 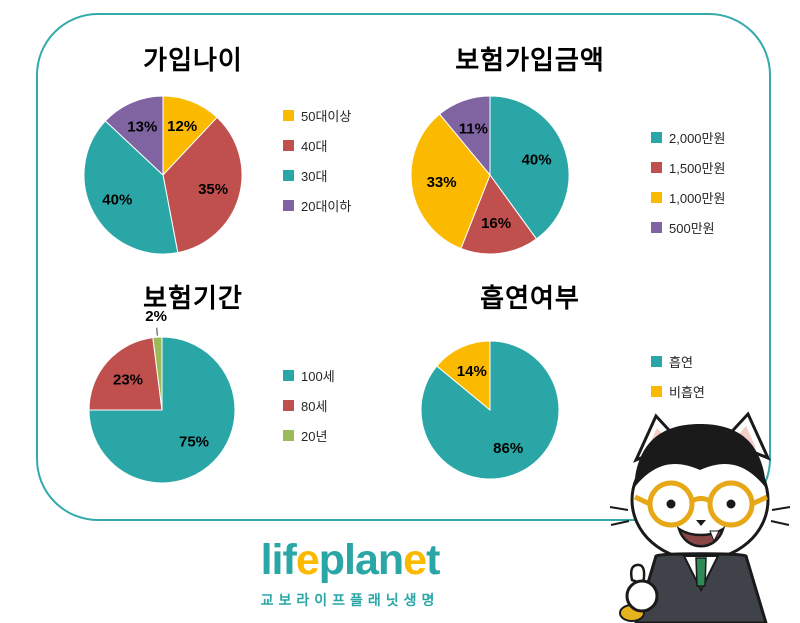 I want to click on legend-item: 500만원, so click(x=688, y=227).